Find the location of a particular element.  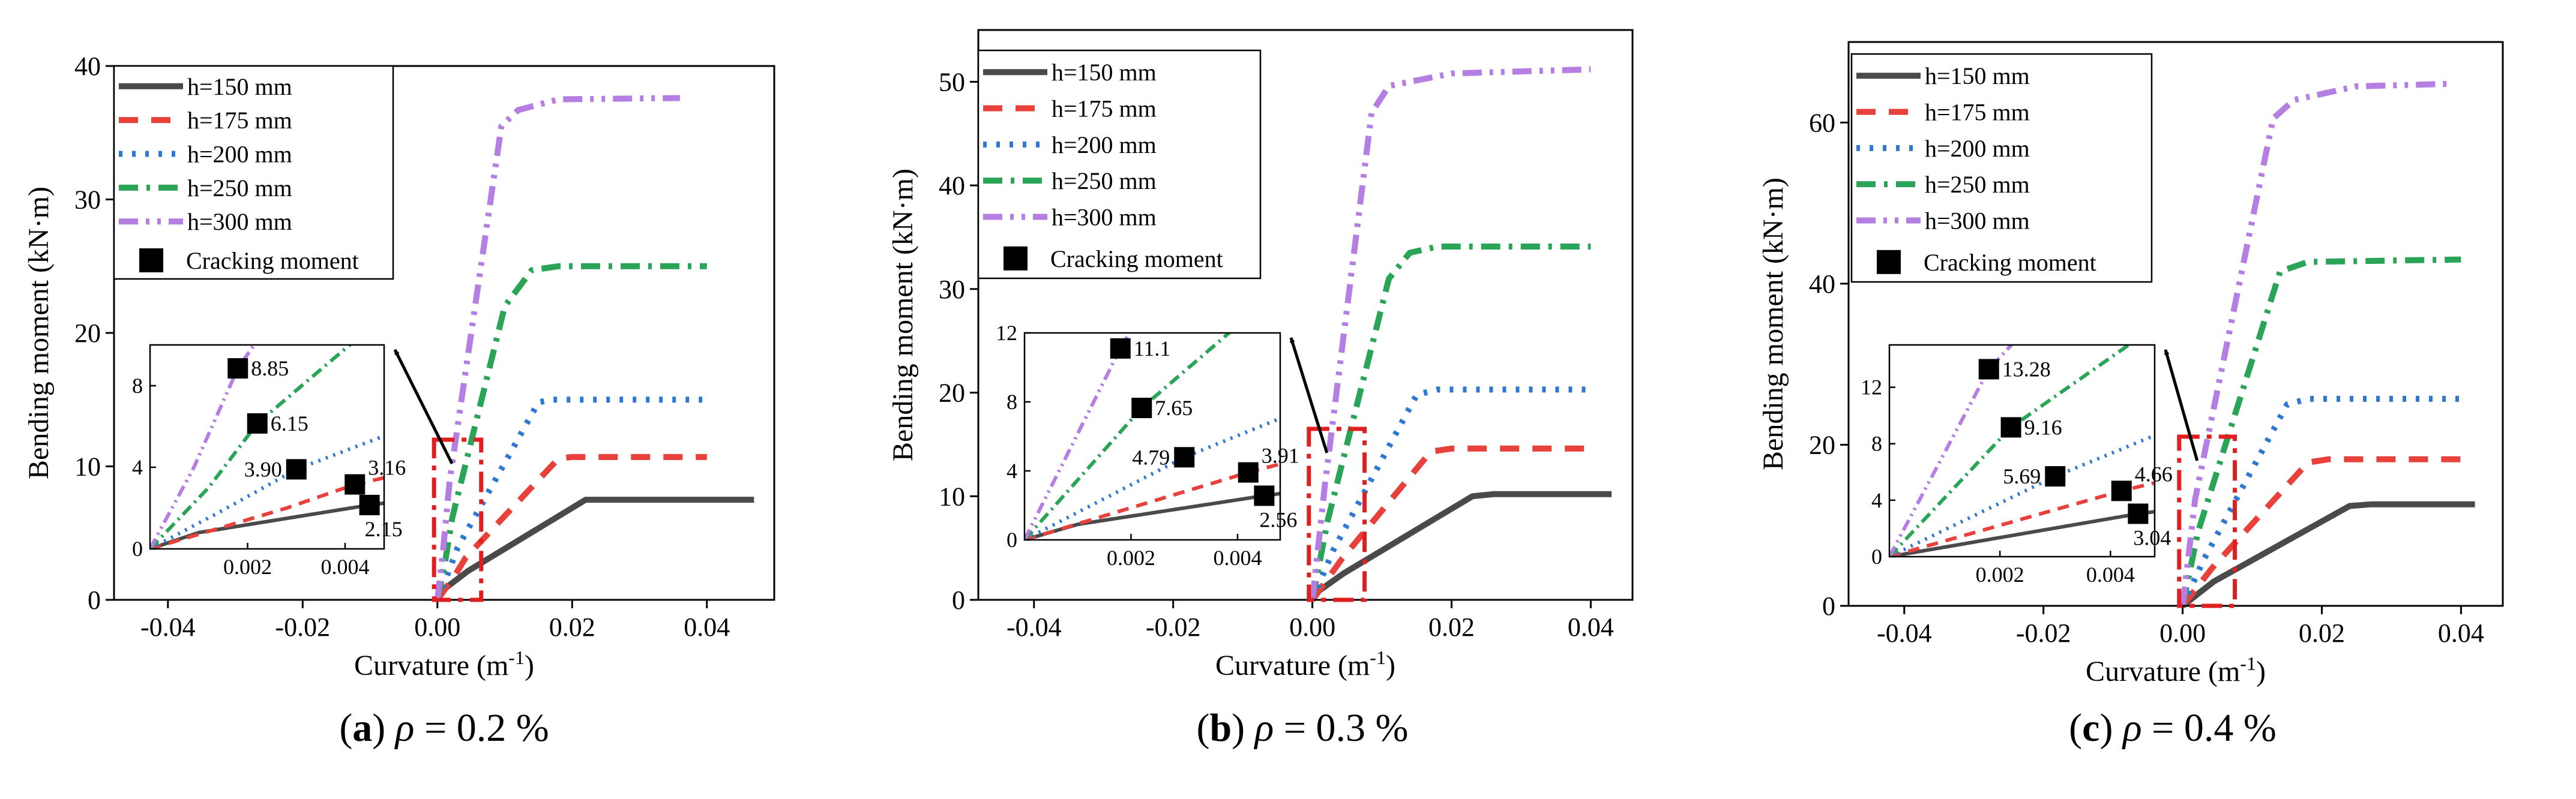

inset-chart: 0.002 0.004 0 4 8 12 13.28 9.16 5.69 4.66 3.04 is located at coordinates (2017, 466).